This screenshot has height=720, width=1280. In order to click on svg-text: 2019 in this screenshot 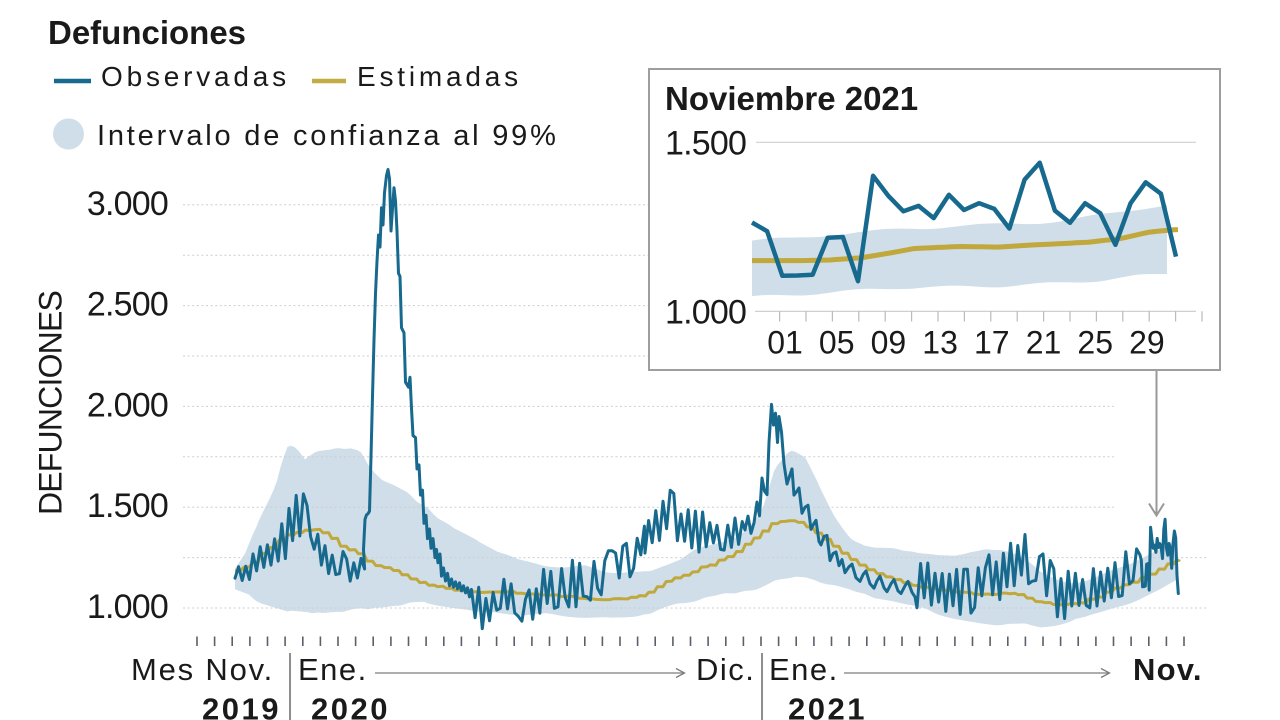, I will do `click(241, 706)`.